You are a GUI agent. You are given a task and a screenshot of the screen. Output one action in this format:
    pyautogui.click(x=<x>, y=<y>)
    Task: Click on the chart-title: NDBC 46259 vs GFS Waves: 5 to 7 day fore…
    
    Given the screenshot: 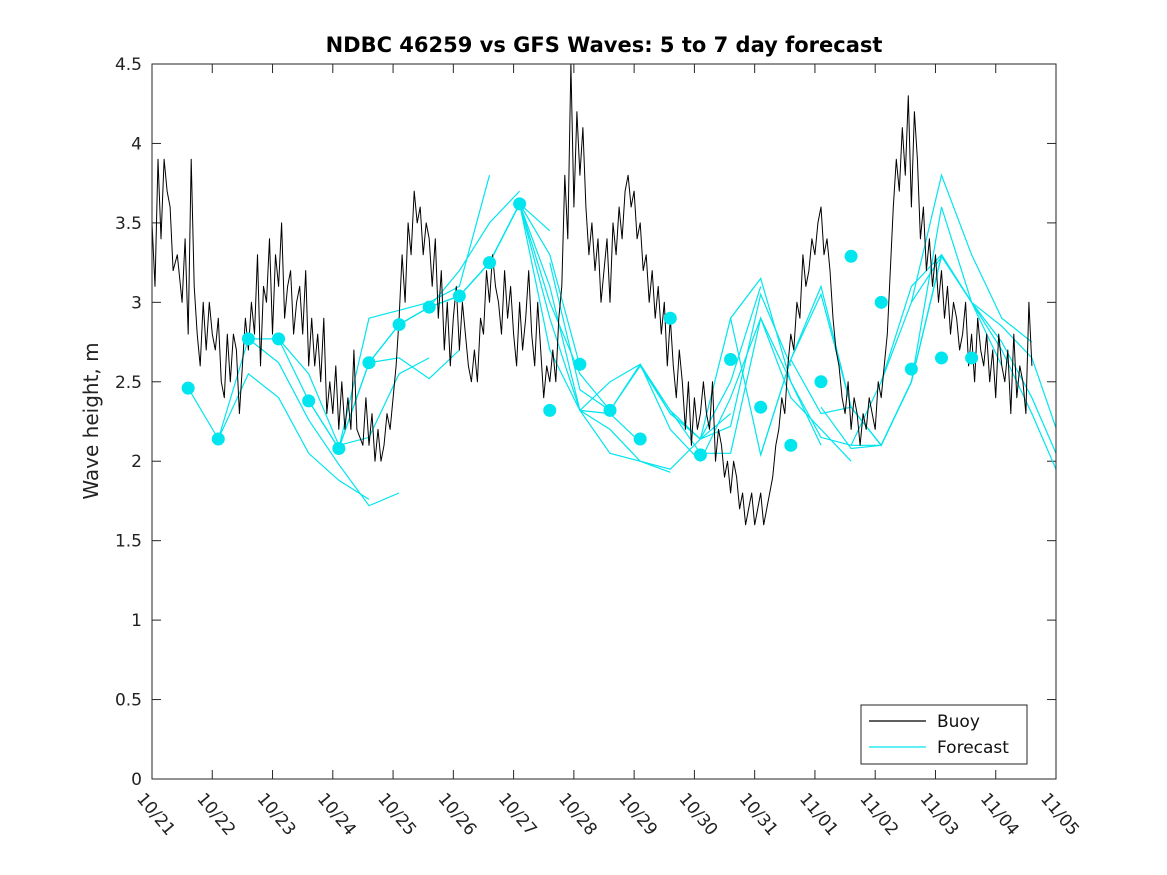 What is the action you would take?
    pyautogui.click(x=604, y=45)
    